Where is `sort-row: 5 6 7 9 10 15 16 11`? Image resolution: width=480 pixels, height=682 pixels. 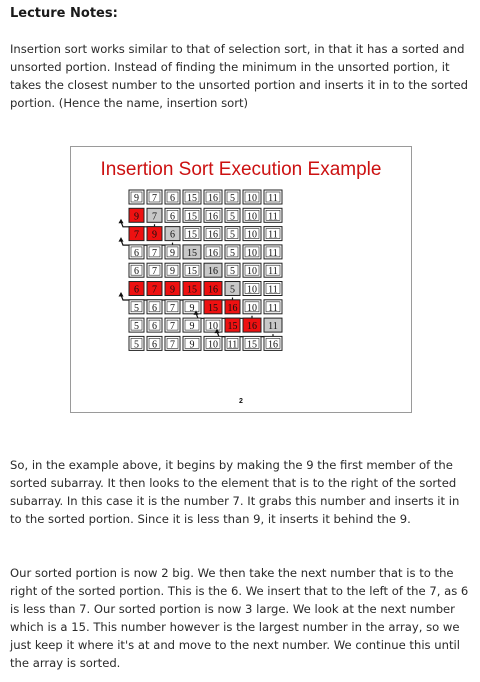
sort-row: 5 6 7 9 10 15 16 11 is located at coordinates (205, 327).